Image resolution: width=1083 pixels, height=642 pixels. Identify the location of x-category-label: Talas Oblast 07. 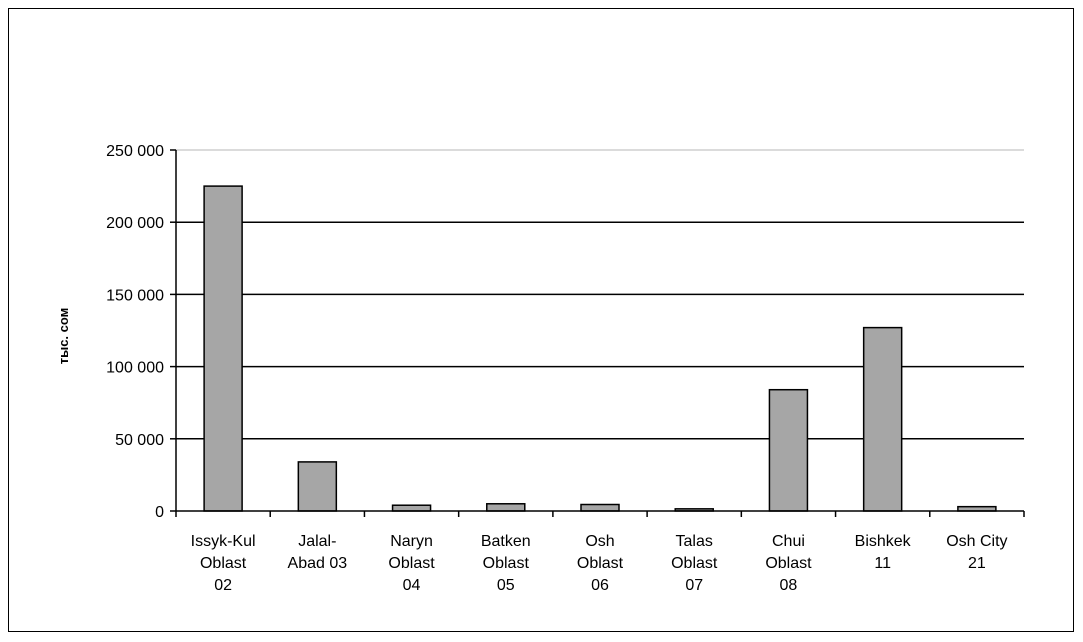
(694, 563).